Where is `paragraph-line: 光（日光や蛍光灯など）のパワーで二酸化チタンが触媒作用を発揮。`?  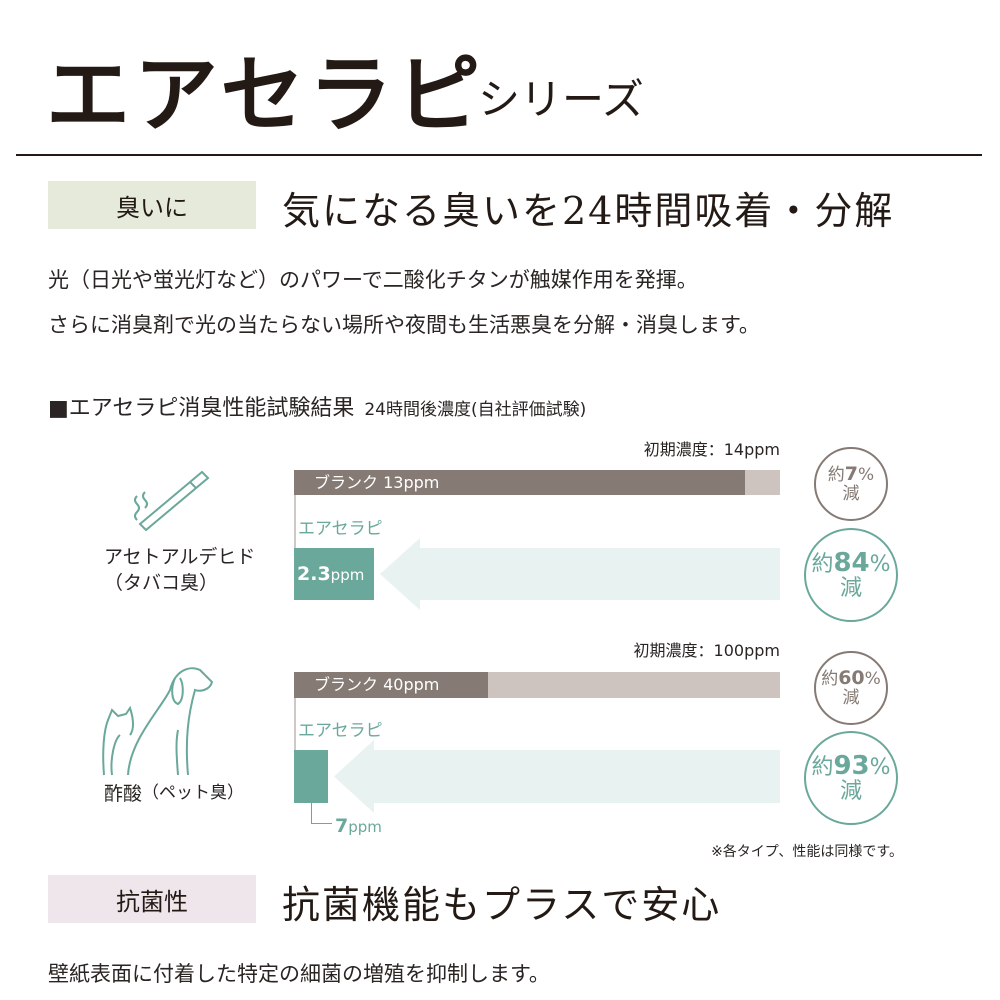 paragraph-line: 光（日光や蛍光灯など）のパワーで二酸化チタンが触媒作用を発揮。 is located at coordinates (373, 280).